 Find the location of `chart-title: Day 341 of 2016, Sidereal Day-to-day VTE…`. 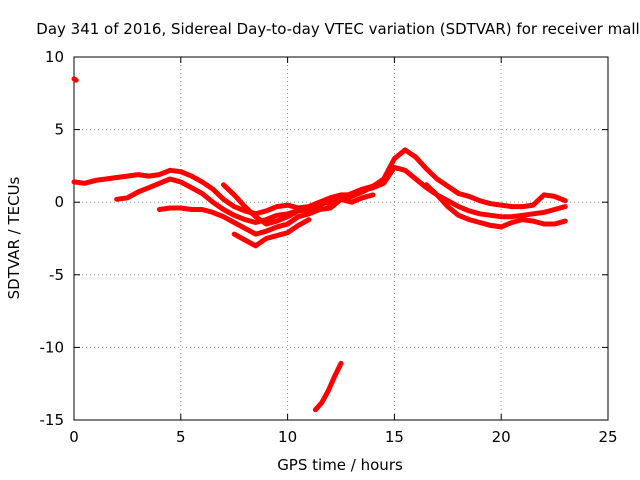

chart-title: Day 341 of 2016, Sidereal Day-to-day VTE… is located at coordinates (337, 29).